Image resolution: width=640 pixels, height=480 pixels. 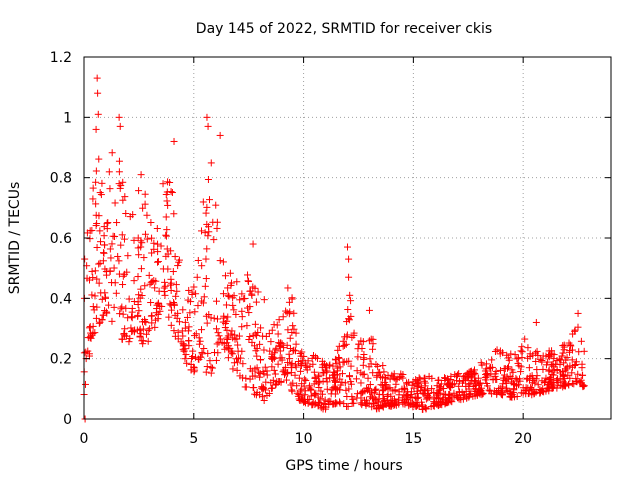 What do you see at coordinates (61, 179) in the screenshot?
I see `y-tick-label: 0.8` at bounding box center [61, 179].